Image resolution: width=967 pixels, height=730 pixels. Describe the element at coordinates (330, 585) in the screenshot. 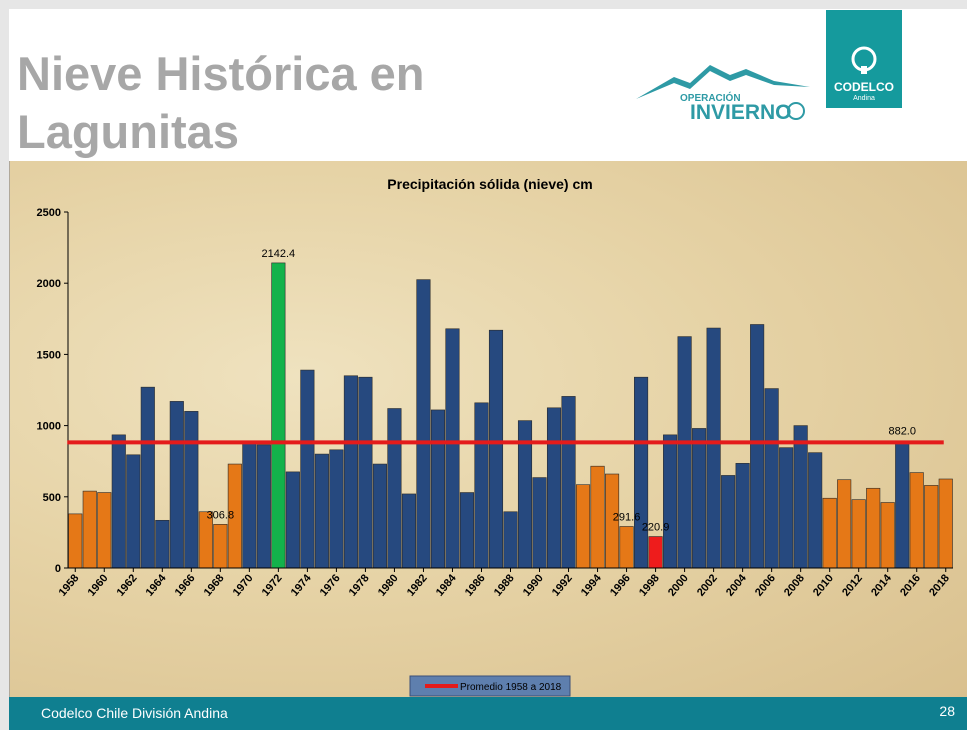

I see `x-tick-label: 1976` at that location.